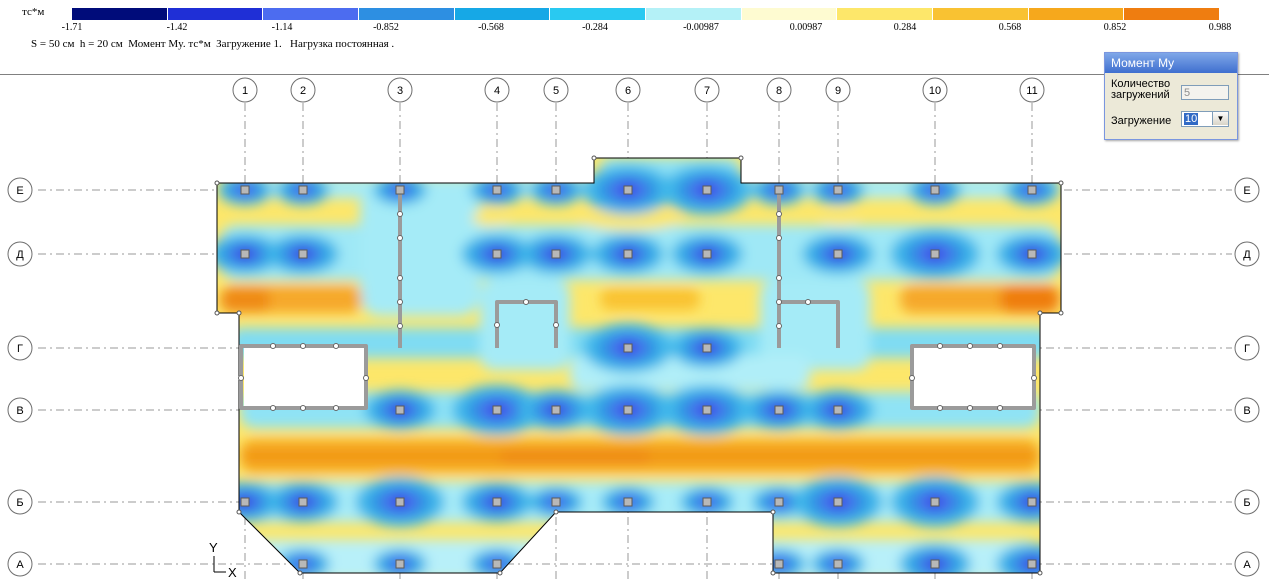  Describe the element at coordinates (707, 91) in the screenshot. I see `grid-axis-label: 7` at that location.